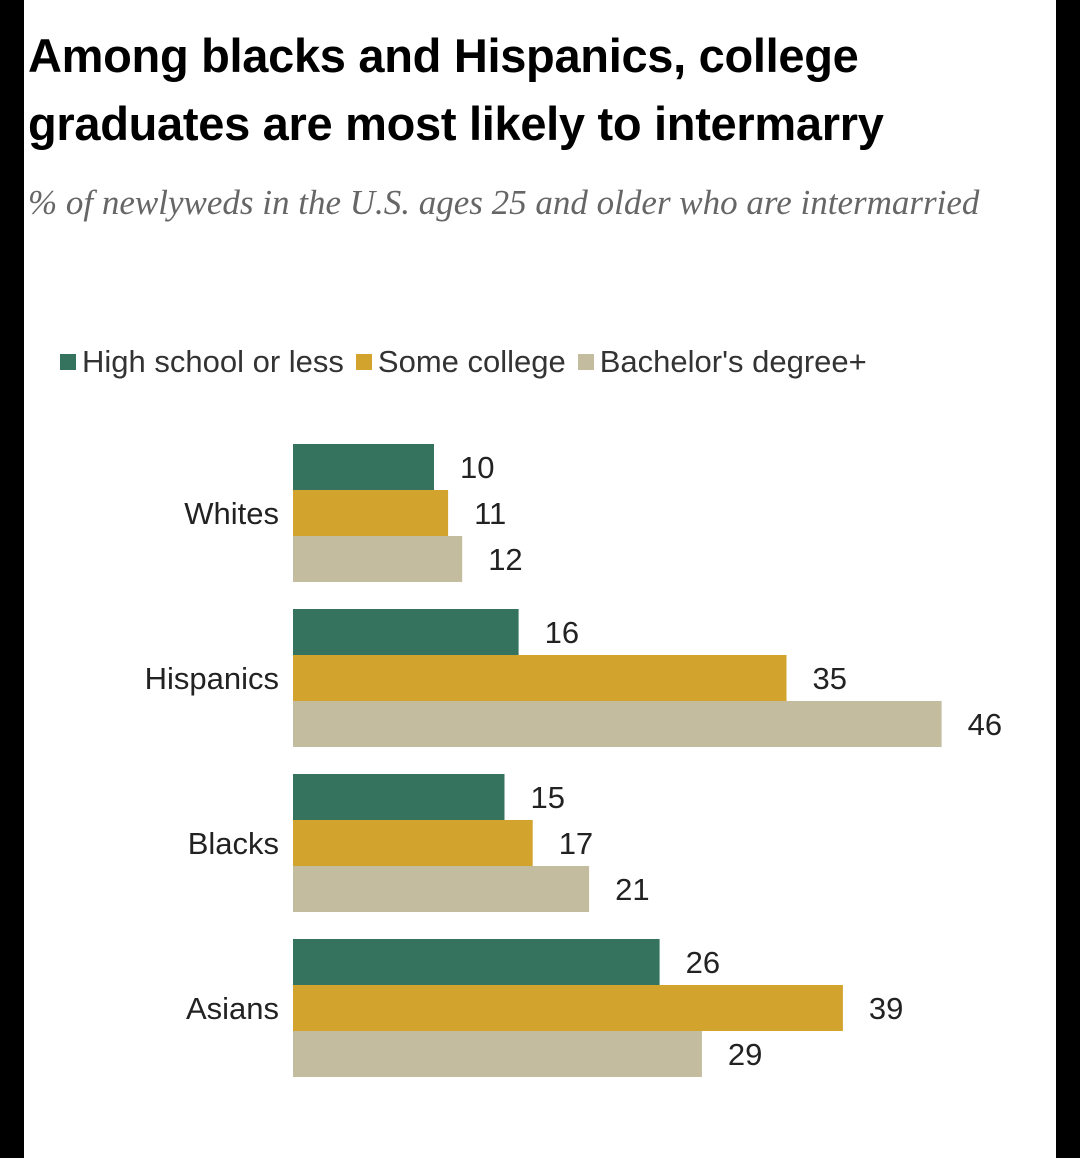  Describe the element at coordinates (568, 1008) in the screenshot. I see `bar-asians-some-college` at that location.